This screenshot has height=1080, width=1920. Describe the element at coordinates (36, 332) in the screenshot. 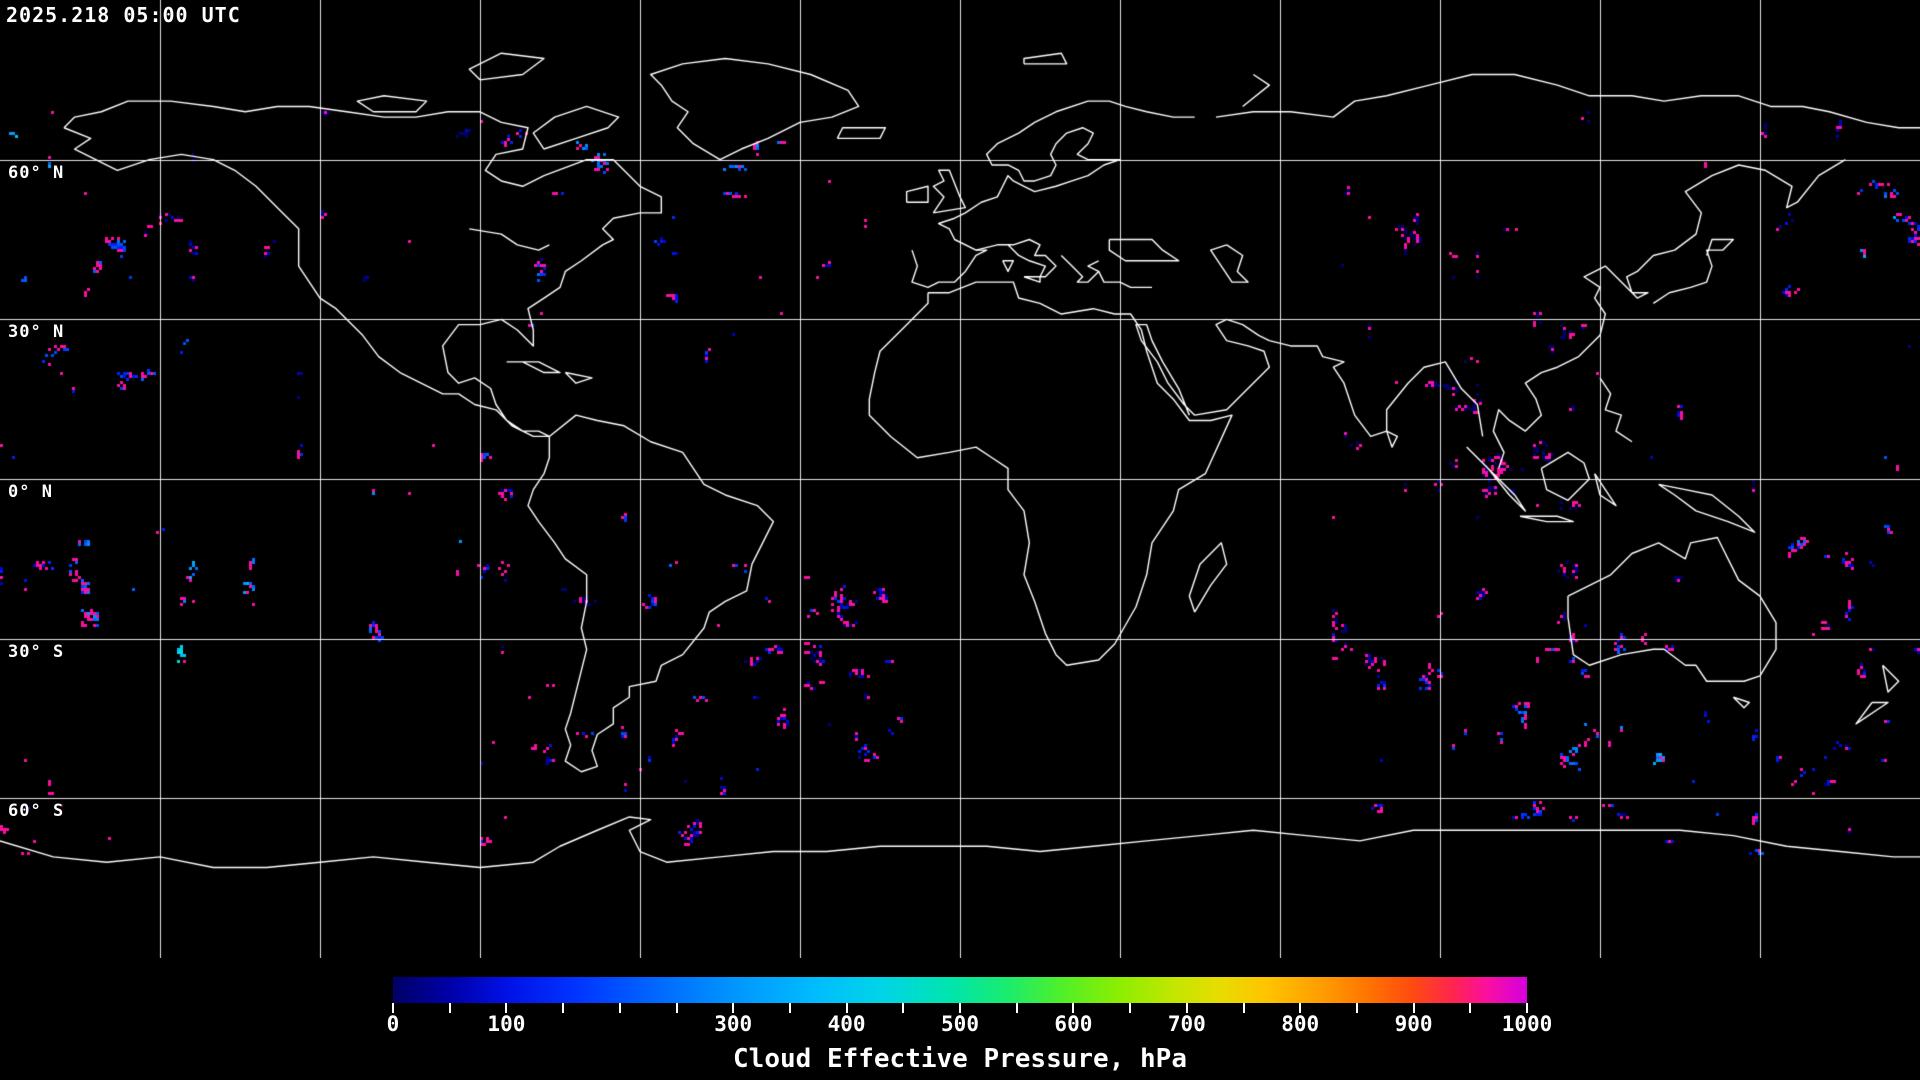

I see `latitude-label: 30° N` at that location.